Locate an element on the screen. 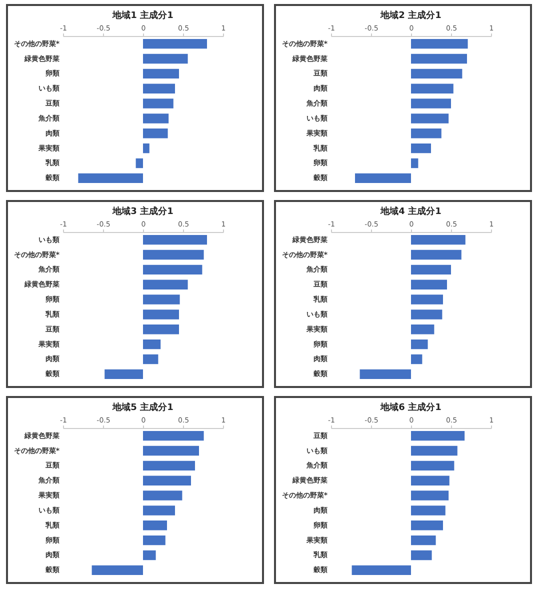 The image size is (535, 590). chart-title: 地域2 主成分1 is located at coordinates (411, 15).